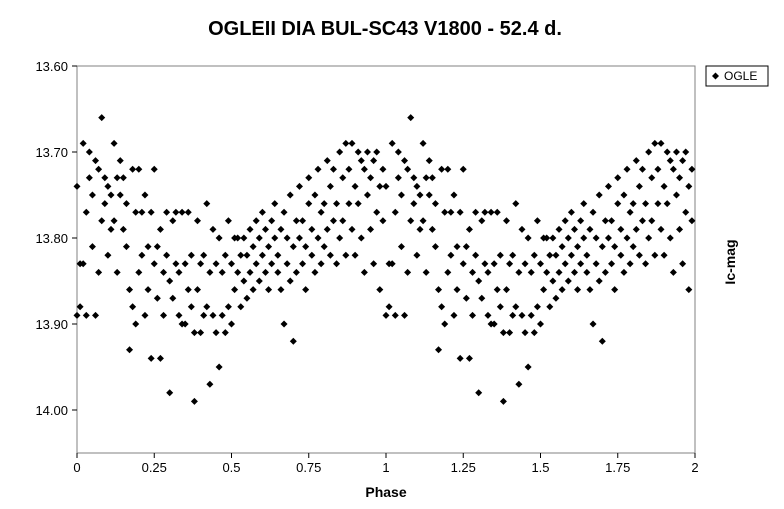  What do you see at coordinates (715, 76) in the screenshot?
I see `legend-marker-diamond-icon` at bounding box center [715, 76].